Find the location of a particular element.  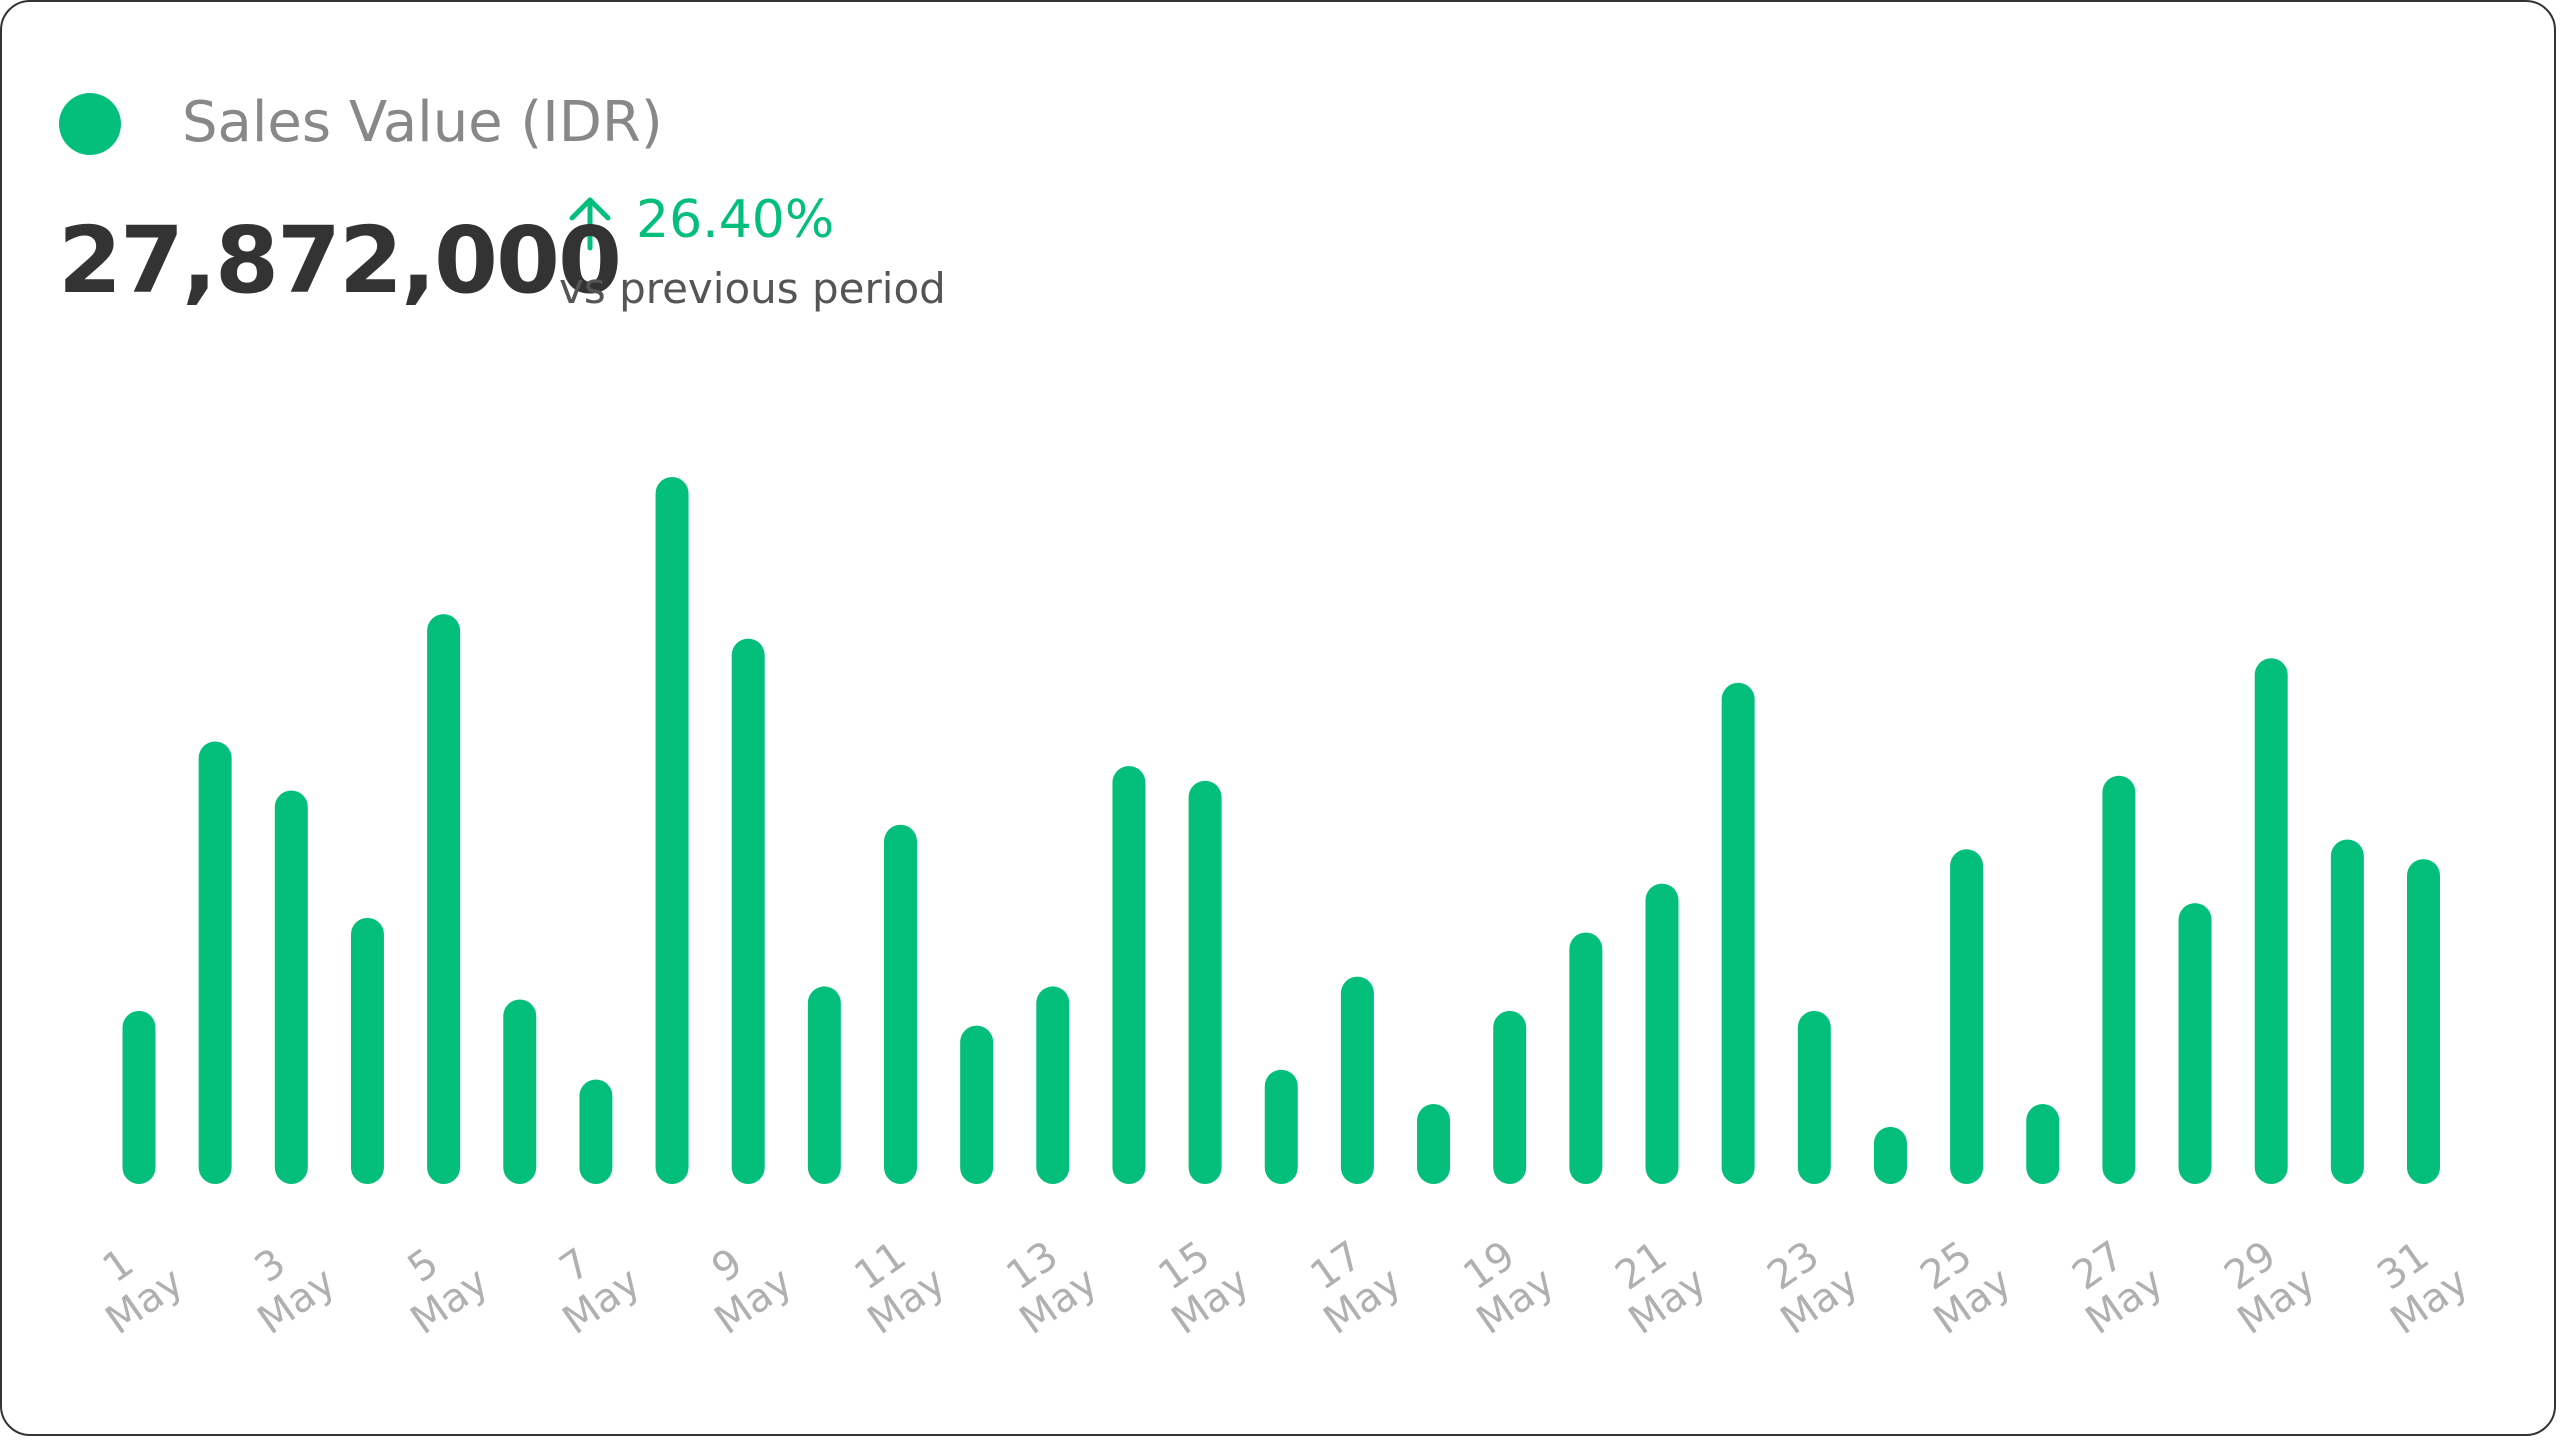

change-note: vs previous period is located at coordinates (752, 288).